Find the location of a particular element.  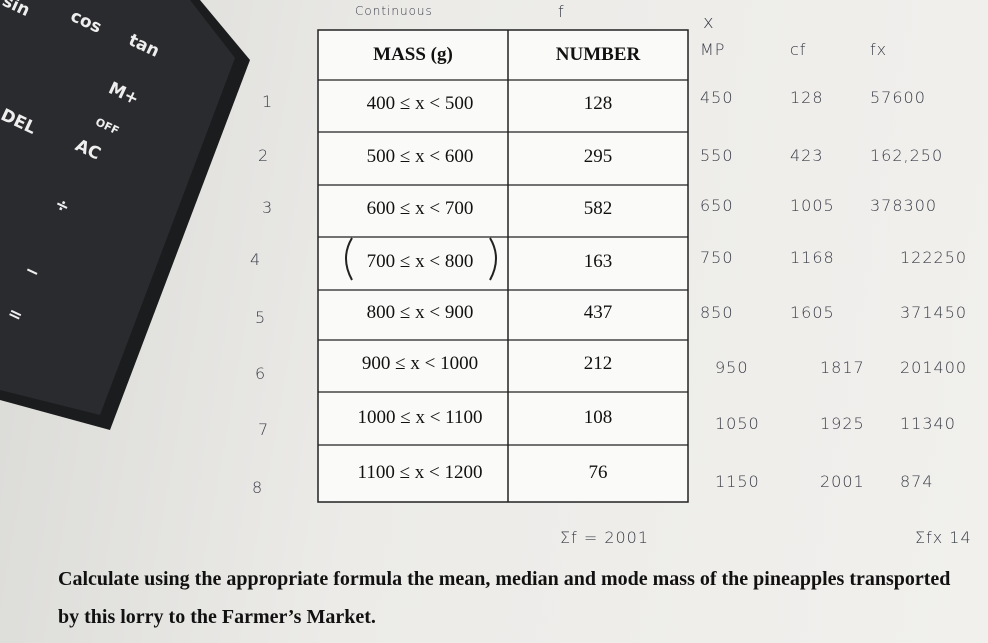

hand-value: 1168 is located at coordinates (812, 257).